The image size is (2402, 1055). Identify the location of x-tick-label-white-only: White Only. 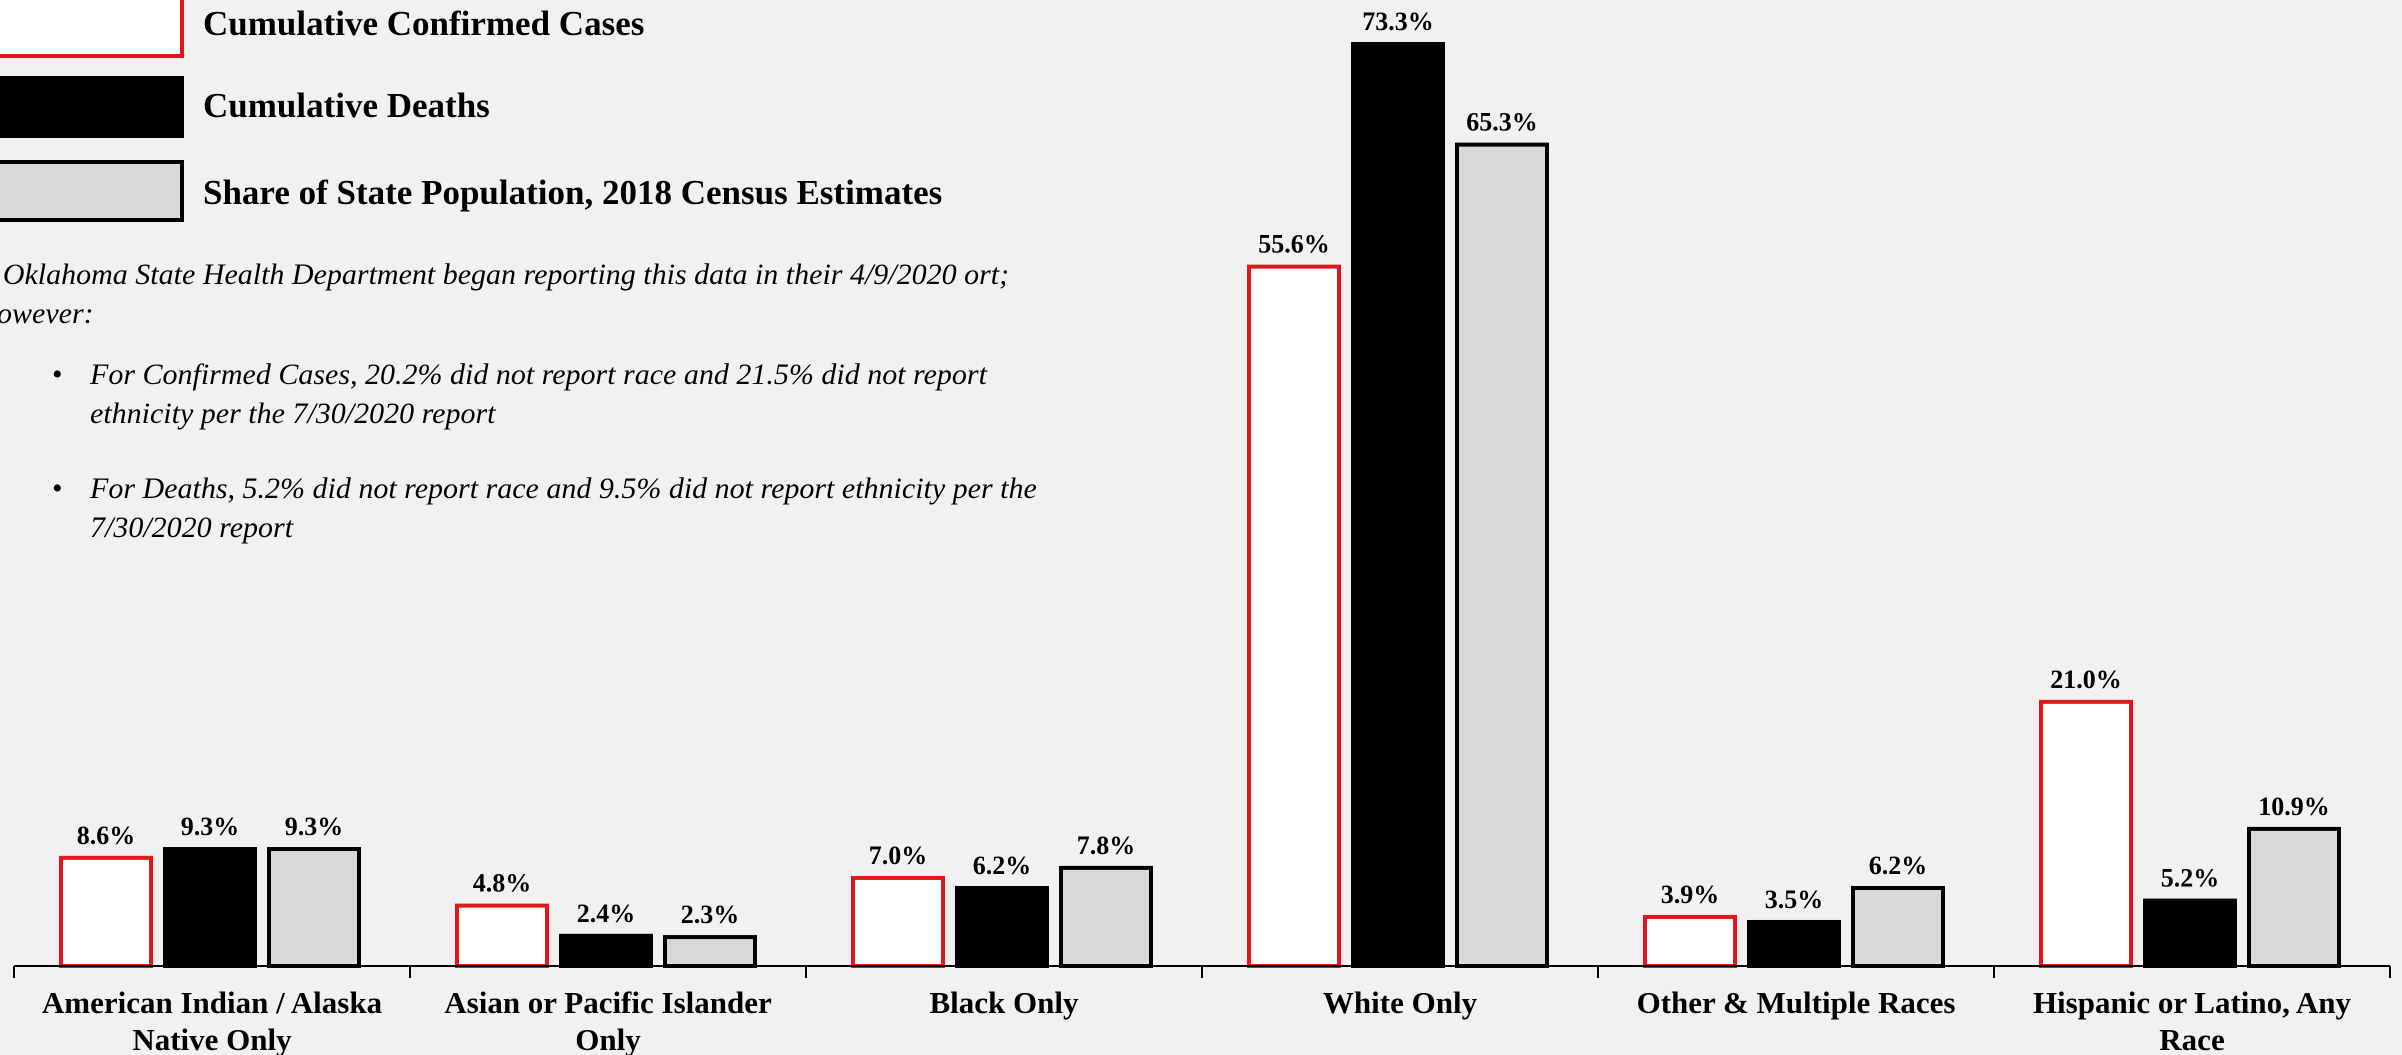
(1400, 1002).